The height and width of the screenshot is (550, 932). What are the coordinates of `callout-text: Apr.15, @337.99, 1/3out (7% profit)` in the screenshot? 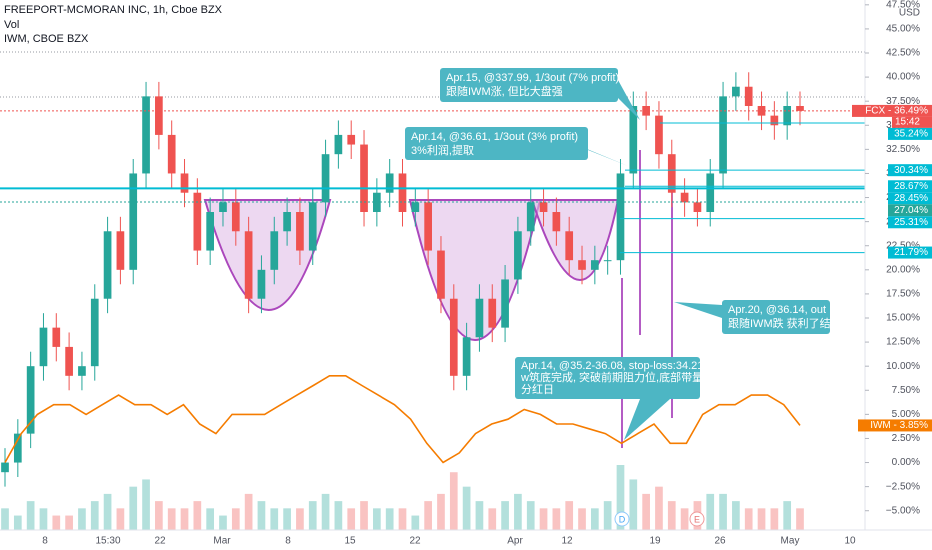 It's located at (532, 78).